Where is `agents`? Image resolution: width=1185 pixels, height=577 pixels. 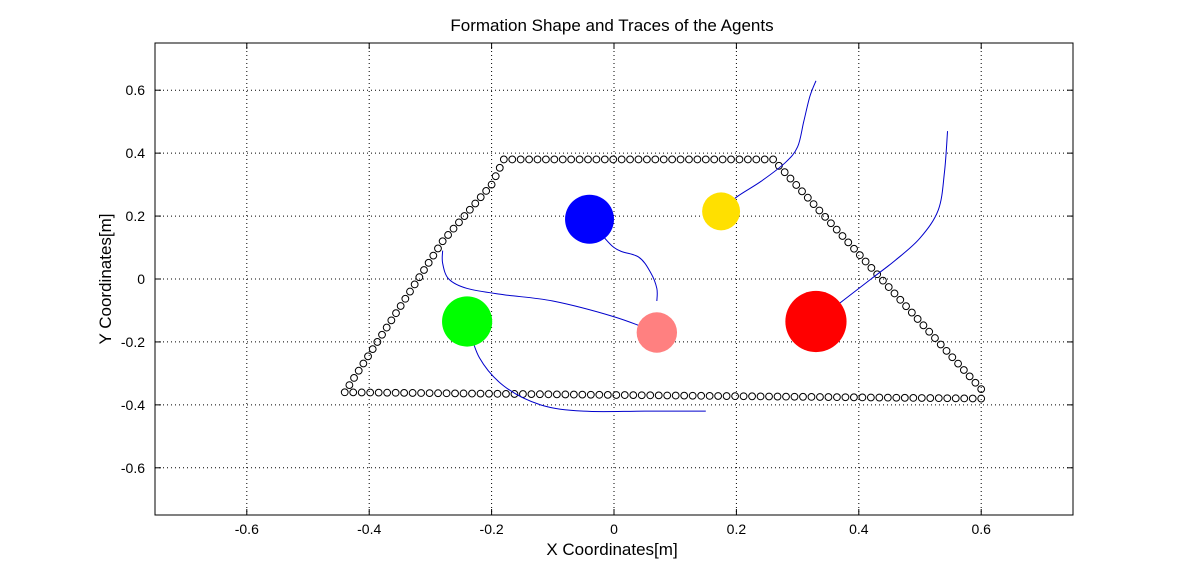 agents is located at coordinates (644, 272).